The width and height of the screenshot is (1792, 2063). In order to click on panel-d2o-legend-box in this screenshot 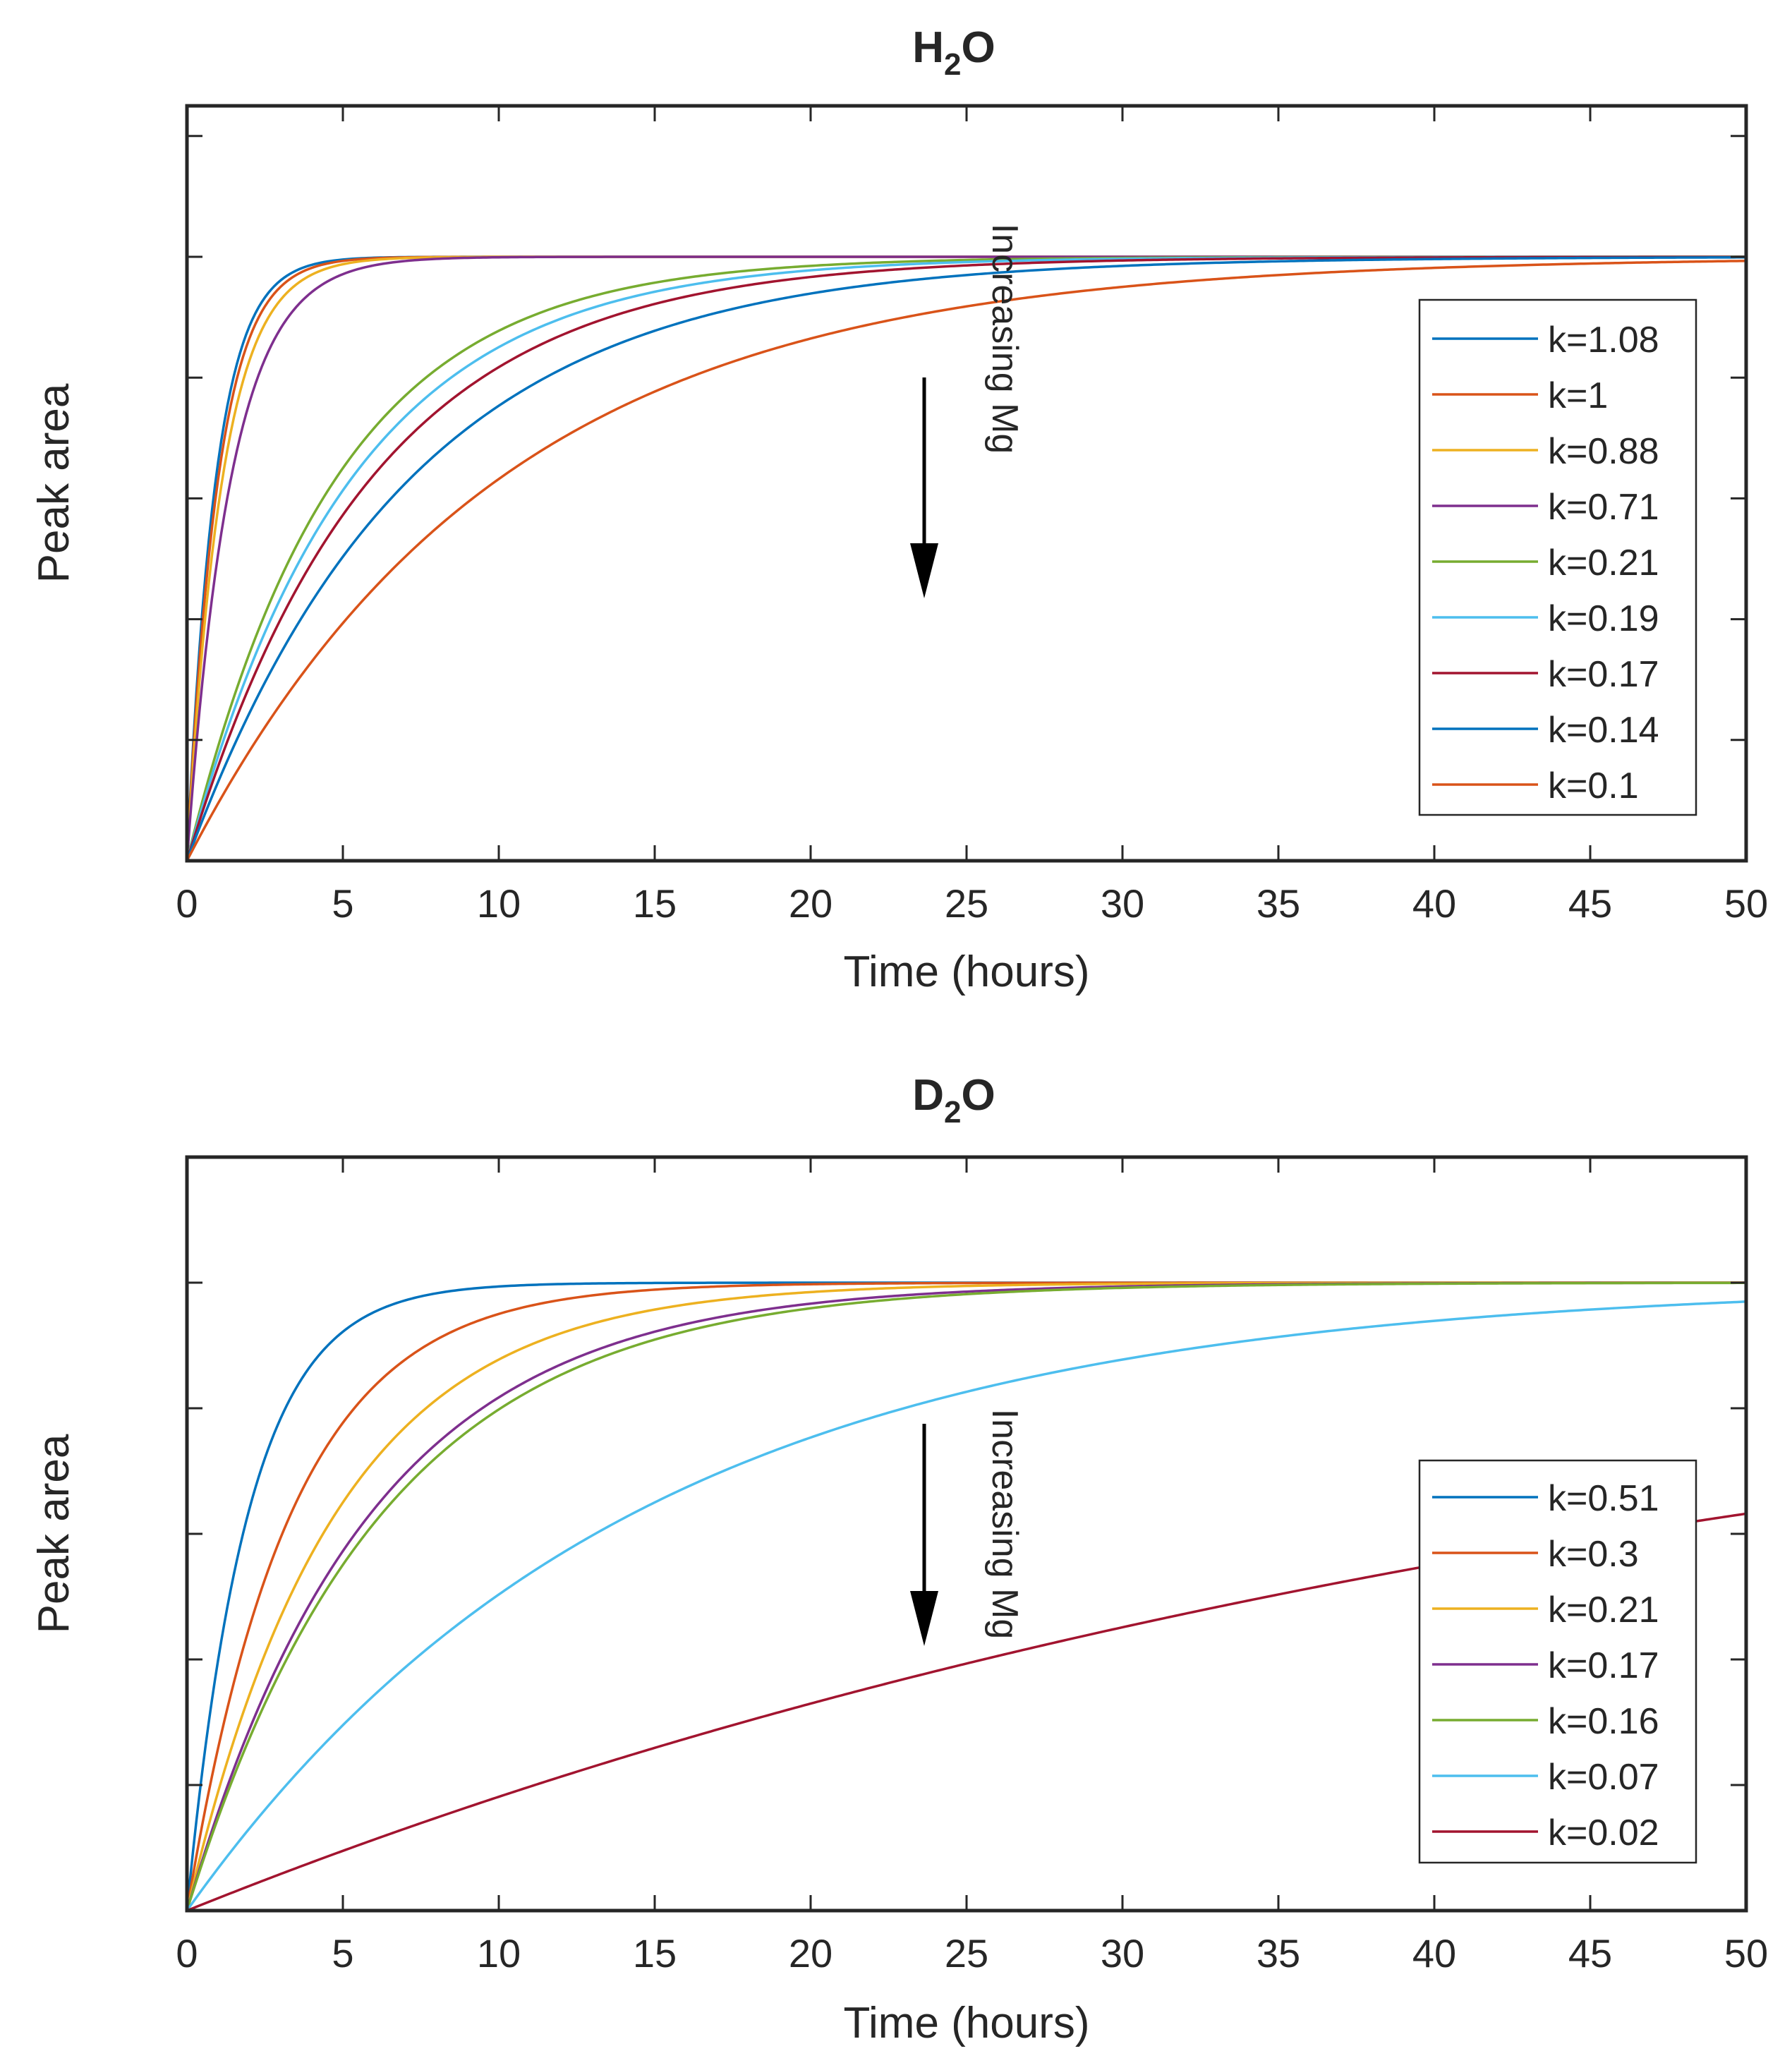, I will do `click(1557, 1662)`.